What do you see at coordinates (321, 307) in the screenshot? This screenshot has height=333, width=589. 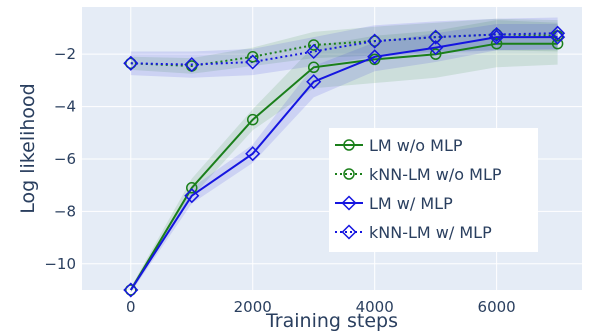 I see `x-axis-ticks: 0 2000 4000 6000` at bounding box center [321, 307].